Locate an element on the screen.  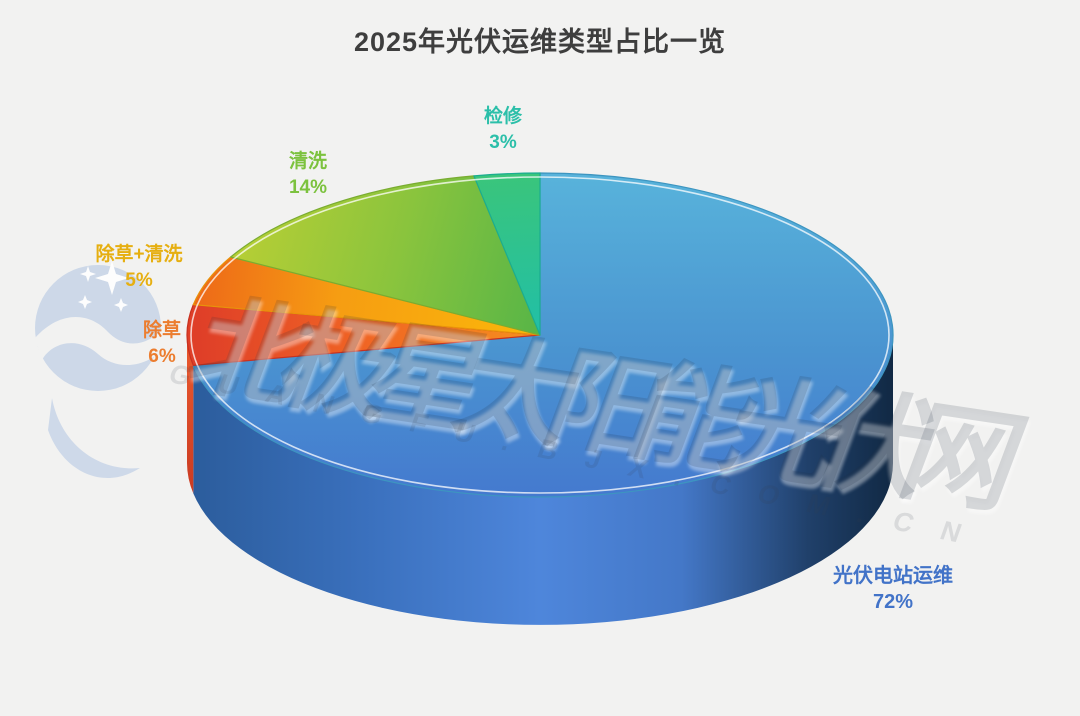
label-chucao-qingxi-pct: 5% is located at coordinates (139, 280).